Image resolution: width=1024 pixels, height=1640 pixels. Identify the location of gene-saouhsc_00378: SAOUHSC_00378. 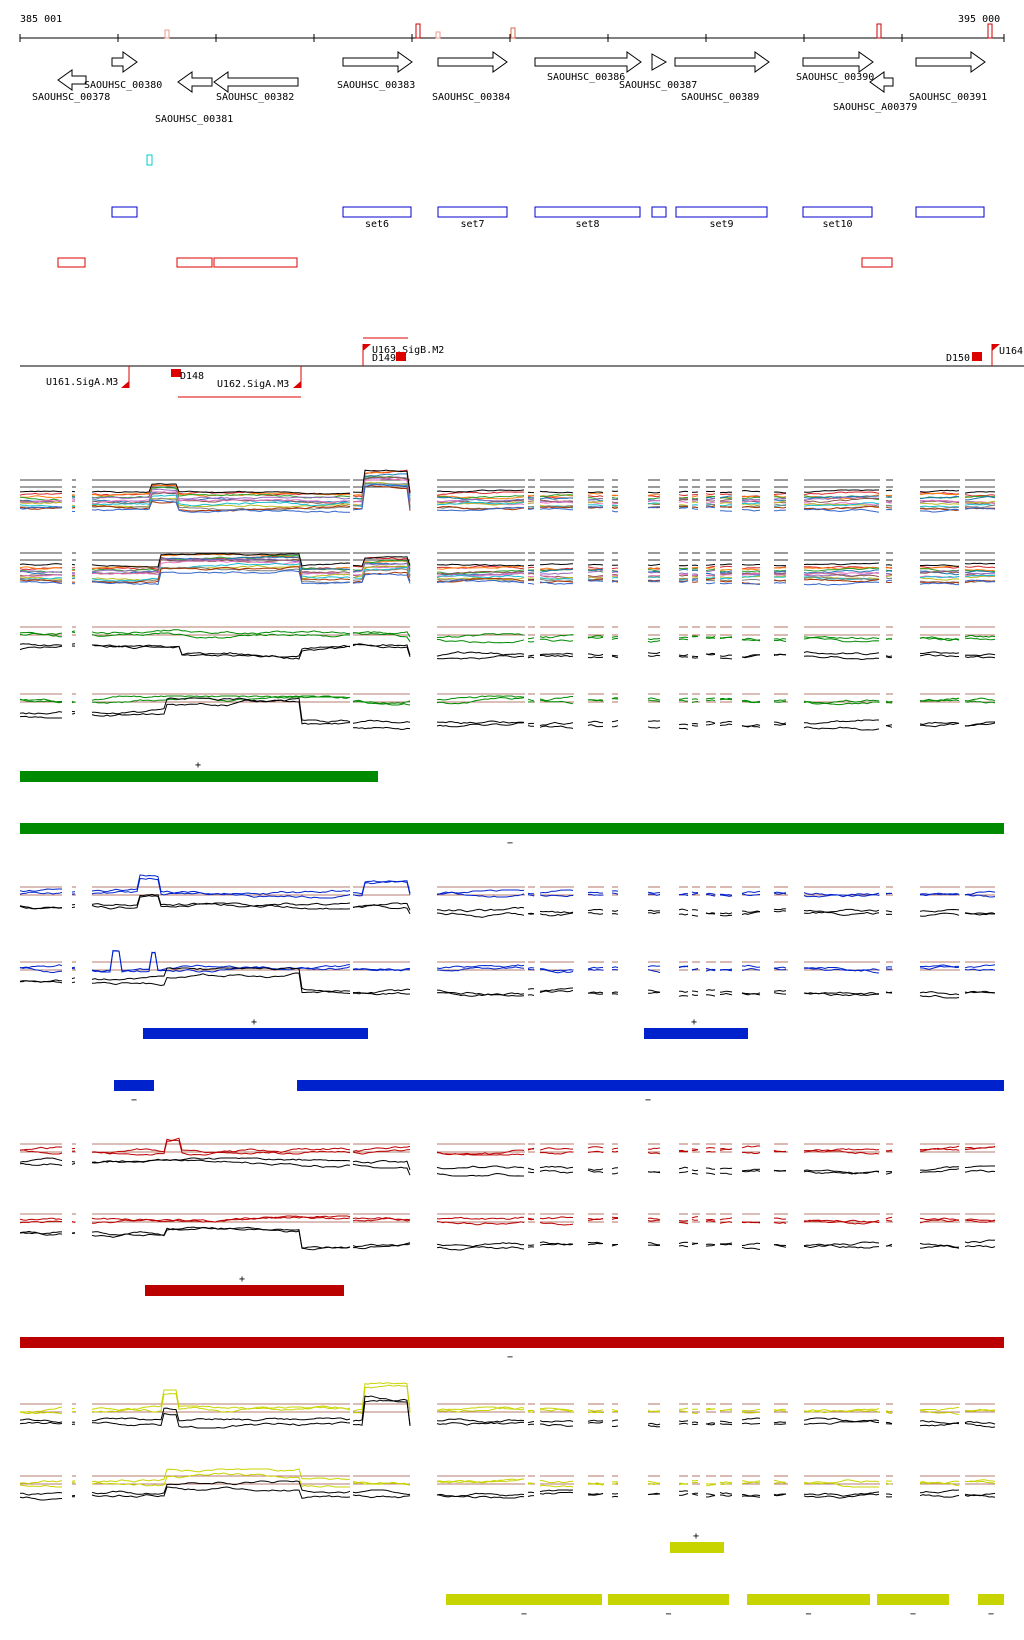
(71, 86).